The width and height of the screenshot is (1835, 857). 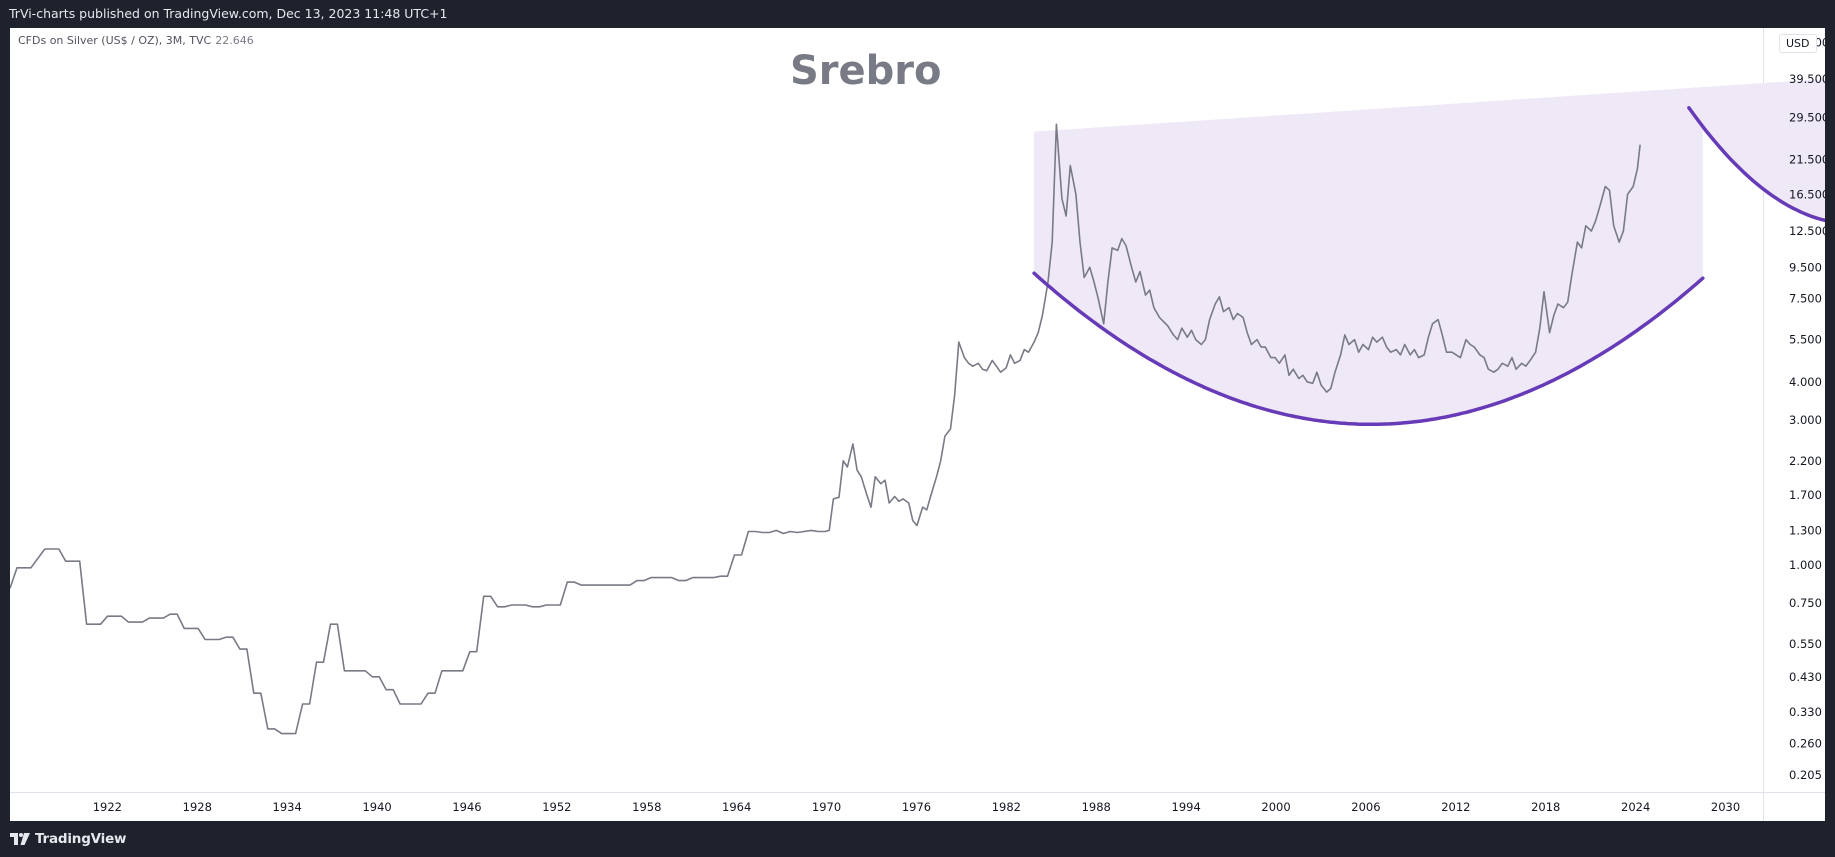 What do you see at coordinates (826, 807) in the screenshot?
I see `x-tick-label: 1970` at bounding box center [826, 807].